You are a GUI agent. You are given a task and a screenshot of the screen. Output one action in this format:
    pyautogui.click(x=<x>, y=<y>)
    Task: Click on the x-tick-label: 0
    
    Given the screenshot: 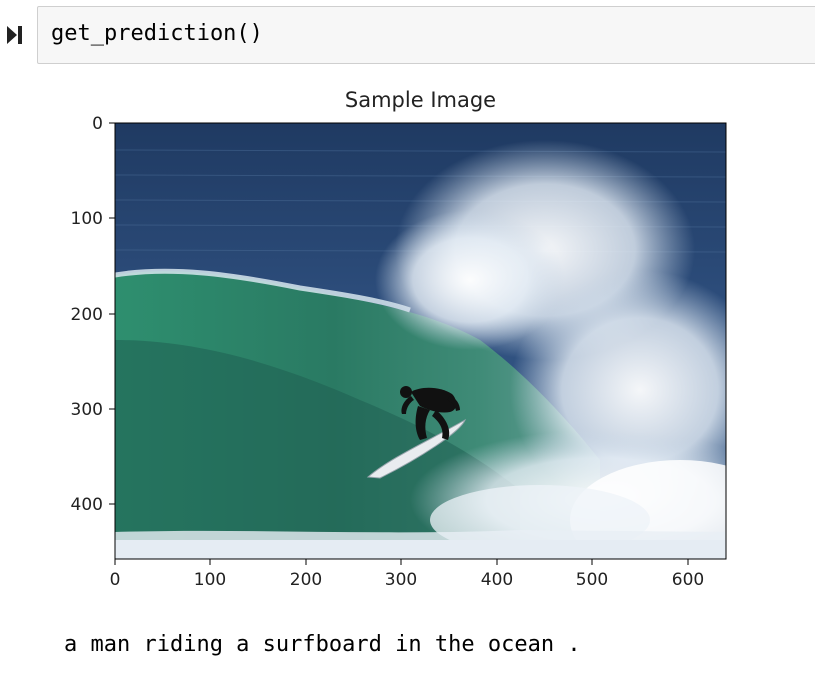 What is the action you would take?
    pyautogui.click(x=115, y=580)
    